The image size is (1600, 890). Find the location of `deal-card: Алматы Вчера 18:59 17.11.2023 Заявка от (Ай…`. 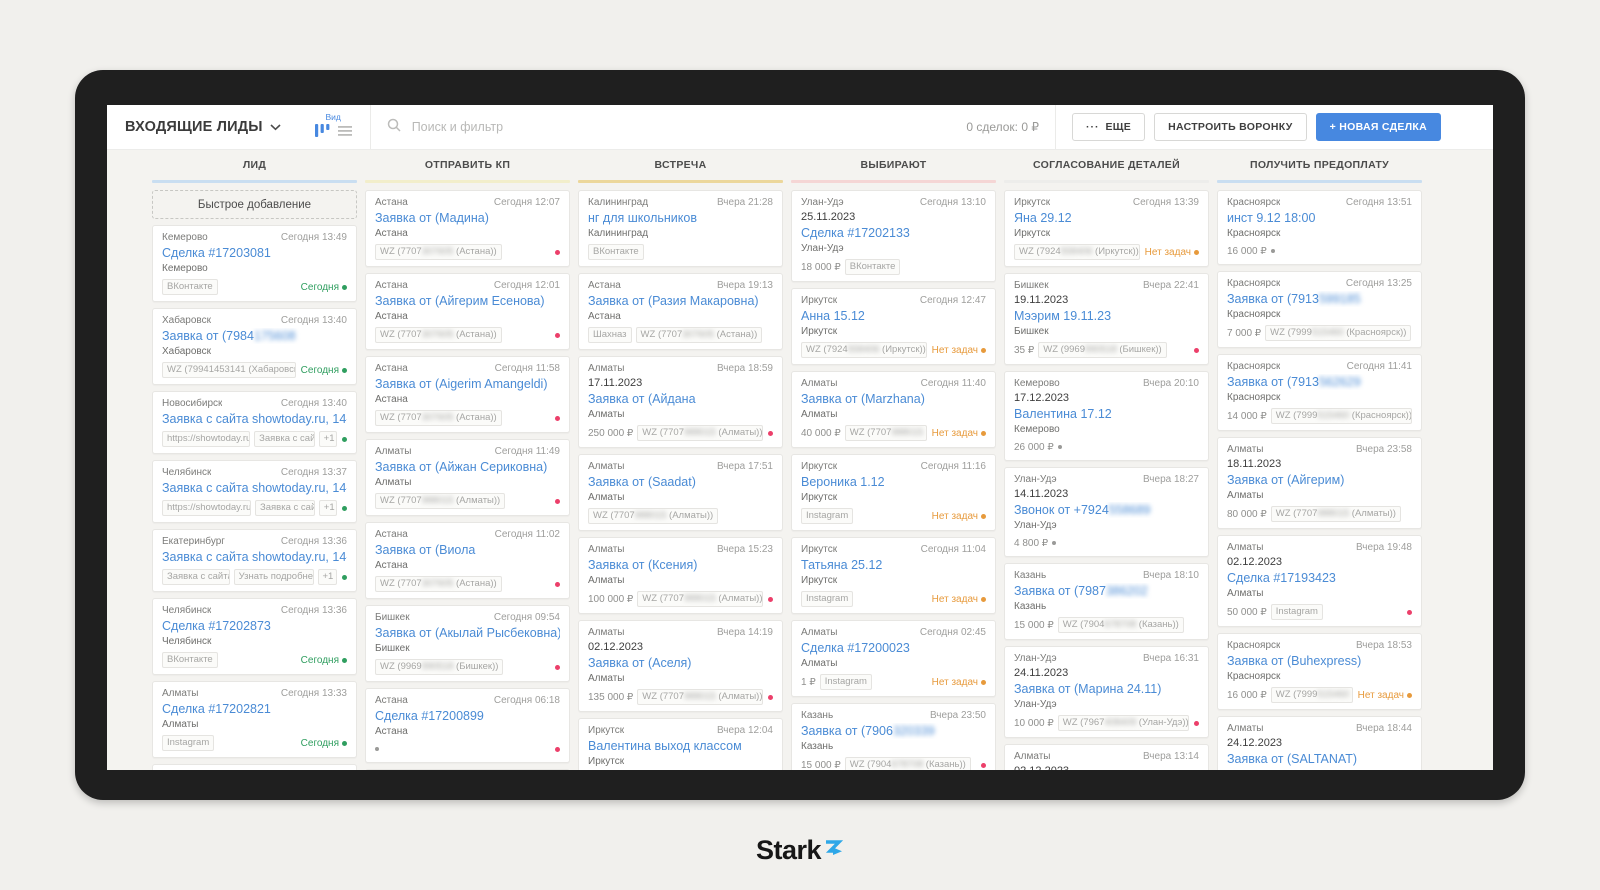

deal-card: Алматы Вчера 18:59 17.11.2023 Заявка от (Ай… is located at coordinates (680, 402).